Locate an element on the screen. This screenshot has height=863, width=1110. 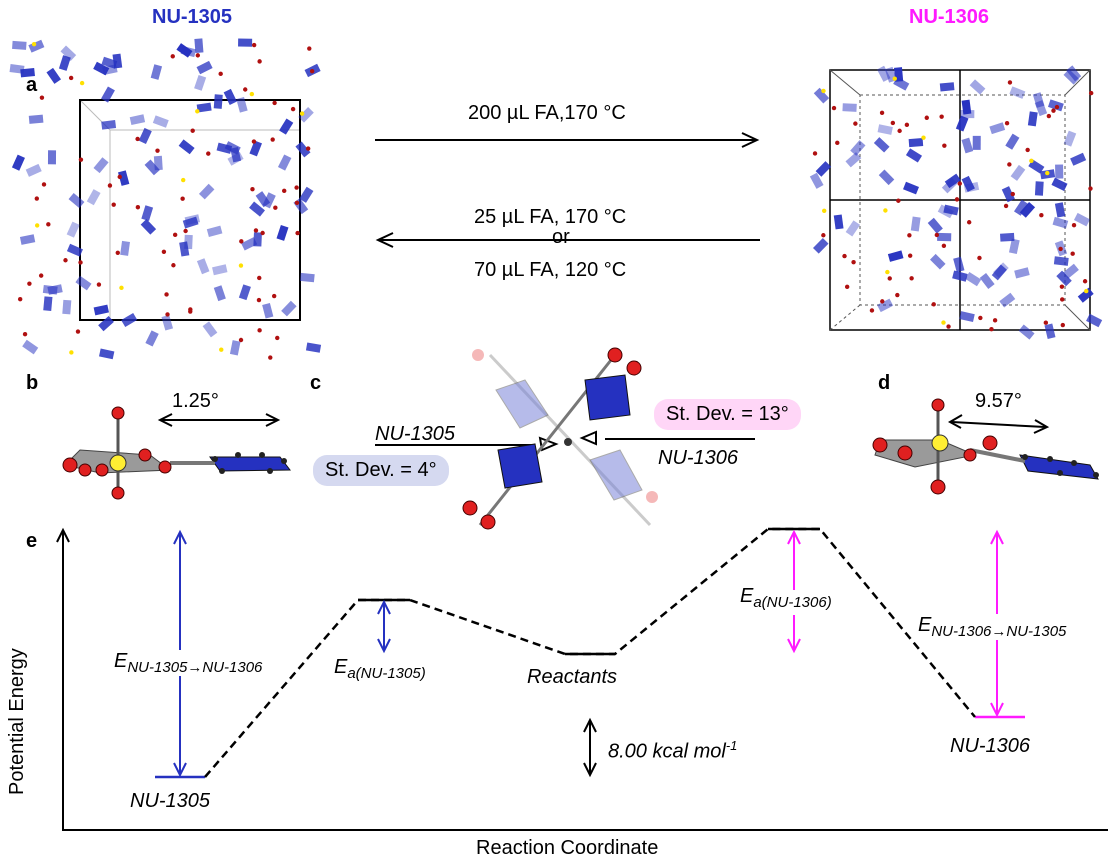
label-ea-nu1306: Ea(NU-1306) is located at coordinates (786, 598).